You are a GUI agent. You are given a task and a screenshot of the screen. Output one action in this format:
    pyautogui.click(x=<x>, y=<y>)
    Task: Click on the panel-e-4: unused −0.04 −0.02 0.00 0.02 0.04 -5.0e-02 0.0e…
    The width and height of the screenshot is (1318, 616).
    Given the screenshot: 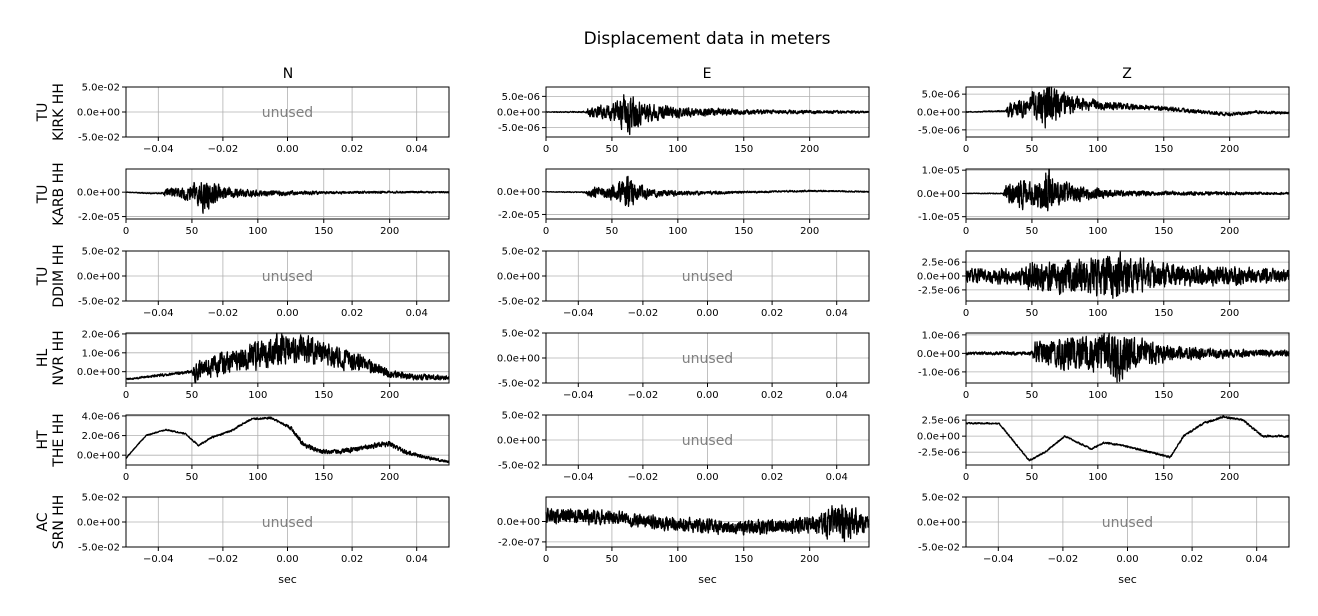 What is the action you would take?
    pyautogui.click(x=683, y=447)
    